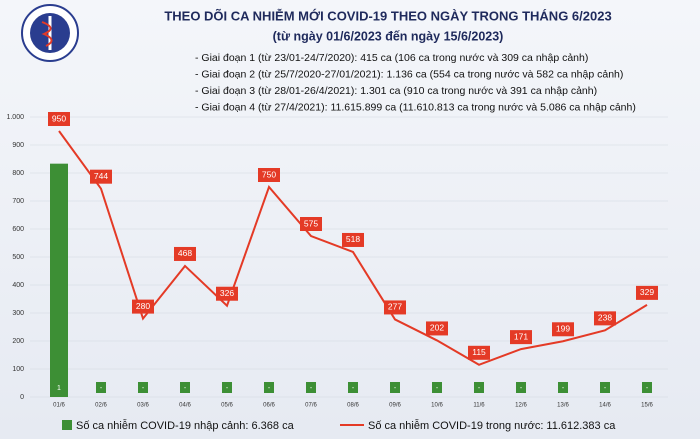 The width and height of the screenshot is (700, 439). I want to click on data-label: 950, so click(59, 118).